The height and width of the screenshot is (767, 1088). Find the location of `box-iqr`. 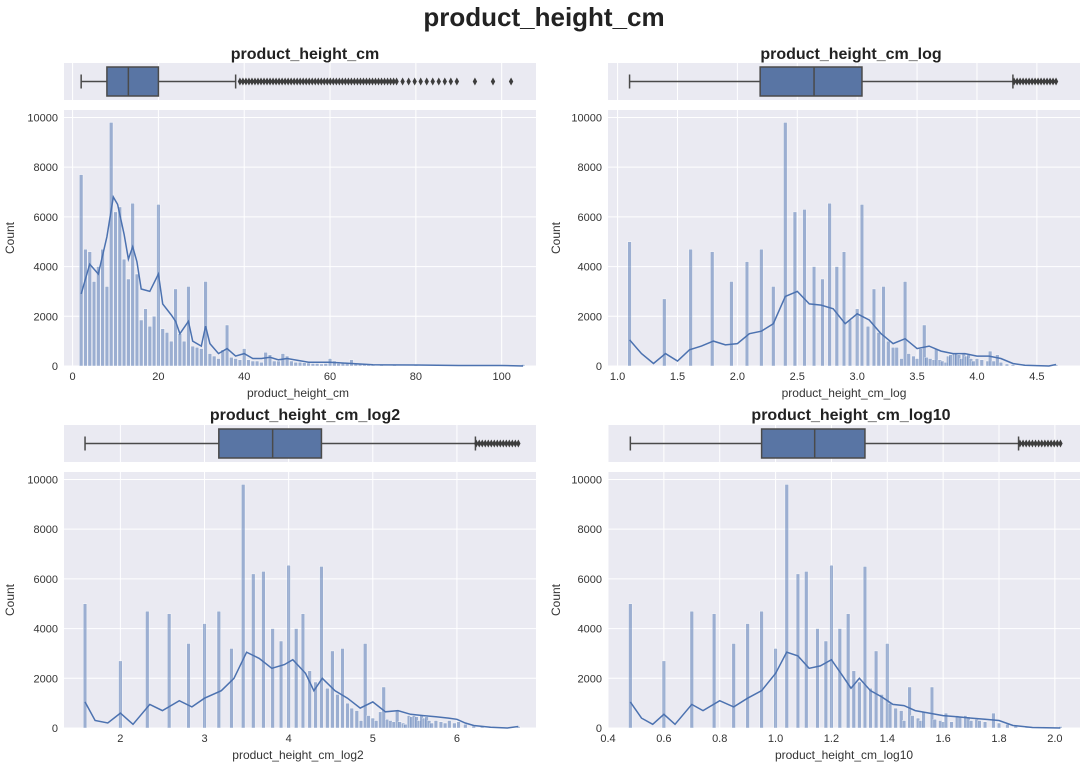

box-iqr is located at coordinates (133, 81).